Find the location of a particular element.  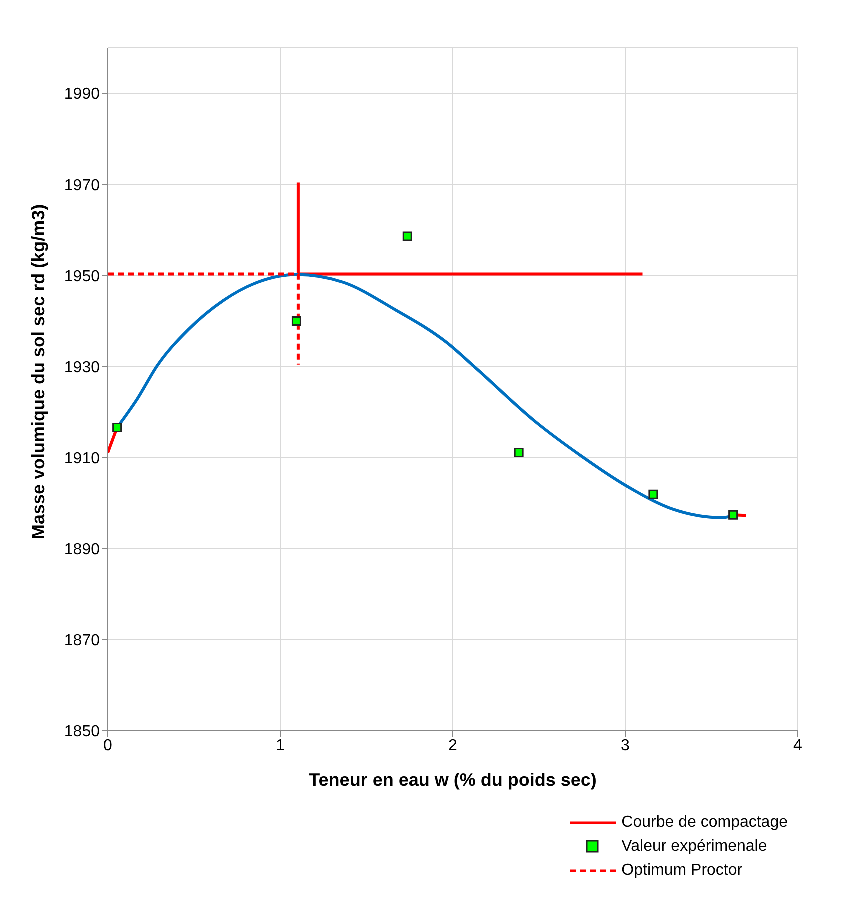

x-tick-label: 1 is located at coordinates (281, 745).